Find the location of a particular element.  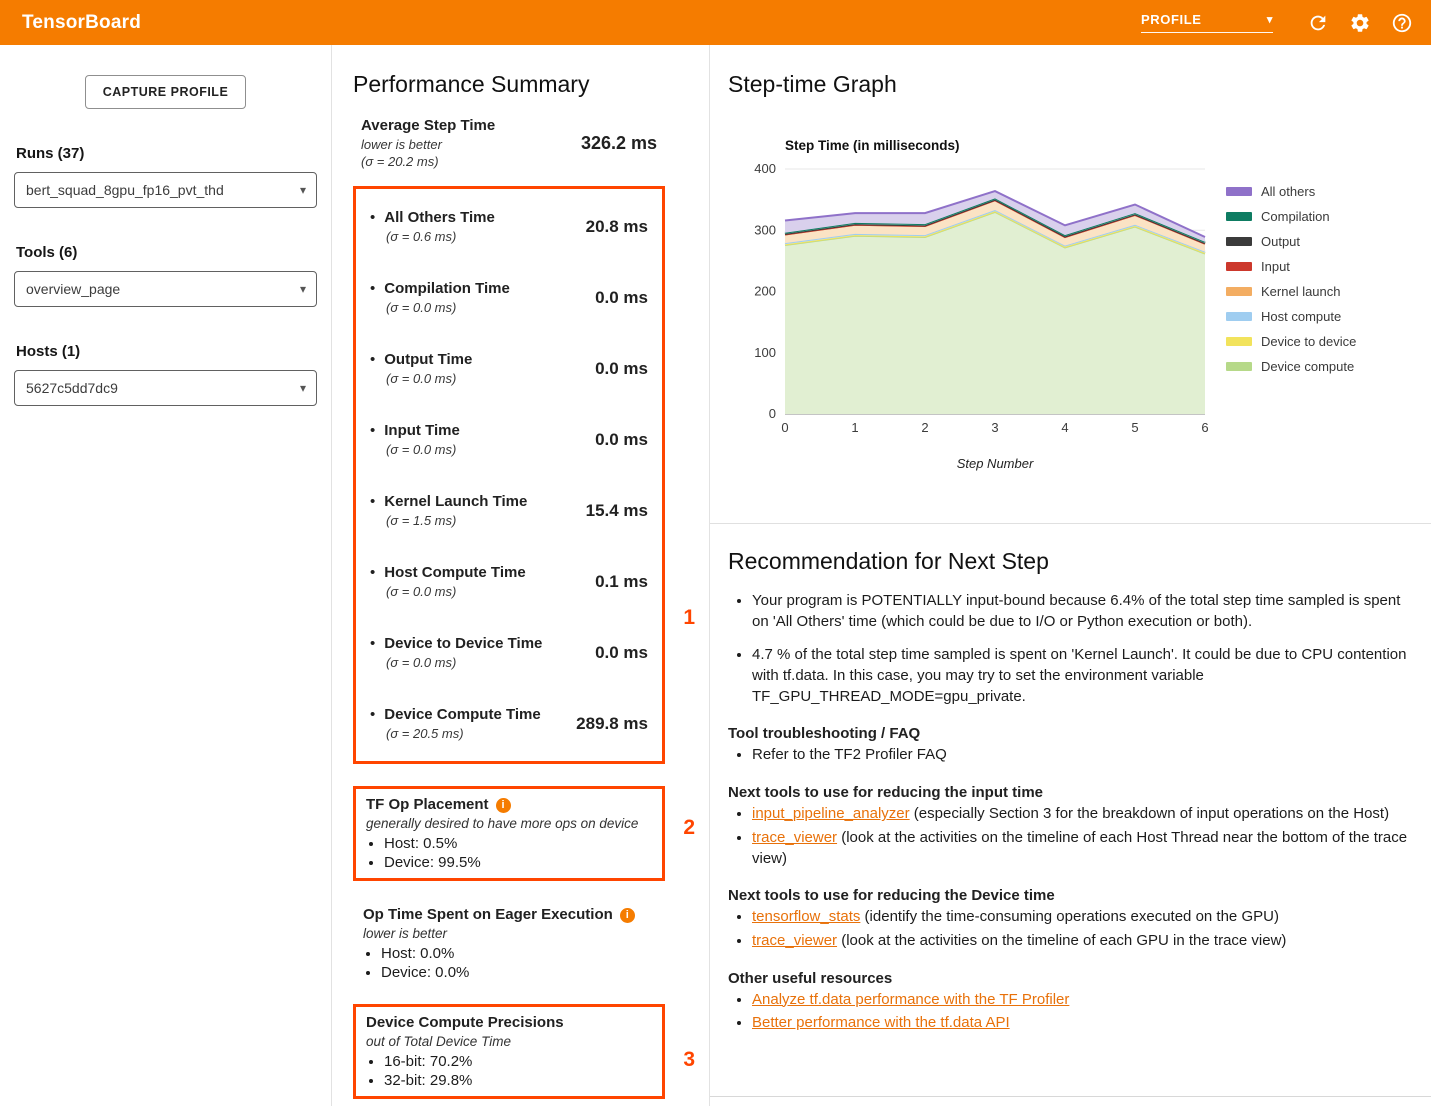

svg-text: 400 is located at coordinates (765, 168).